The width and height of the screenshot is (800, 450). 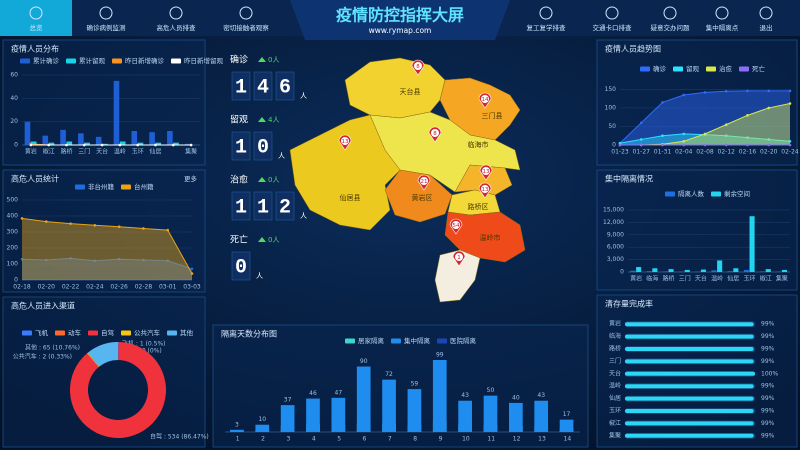 What do you see at coordinates (43, 306) in the screenshot?
I see `panel-title: 高危人员进入渠道` at bounding box center [43, 306].